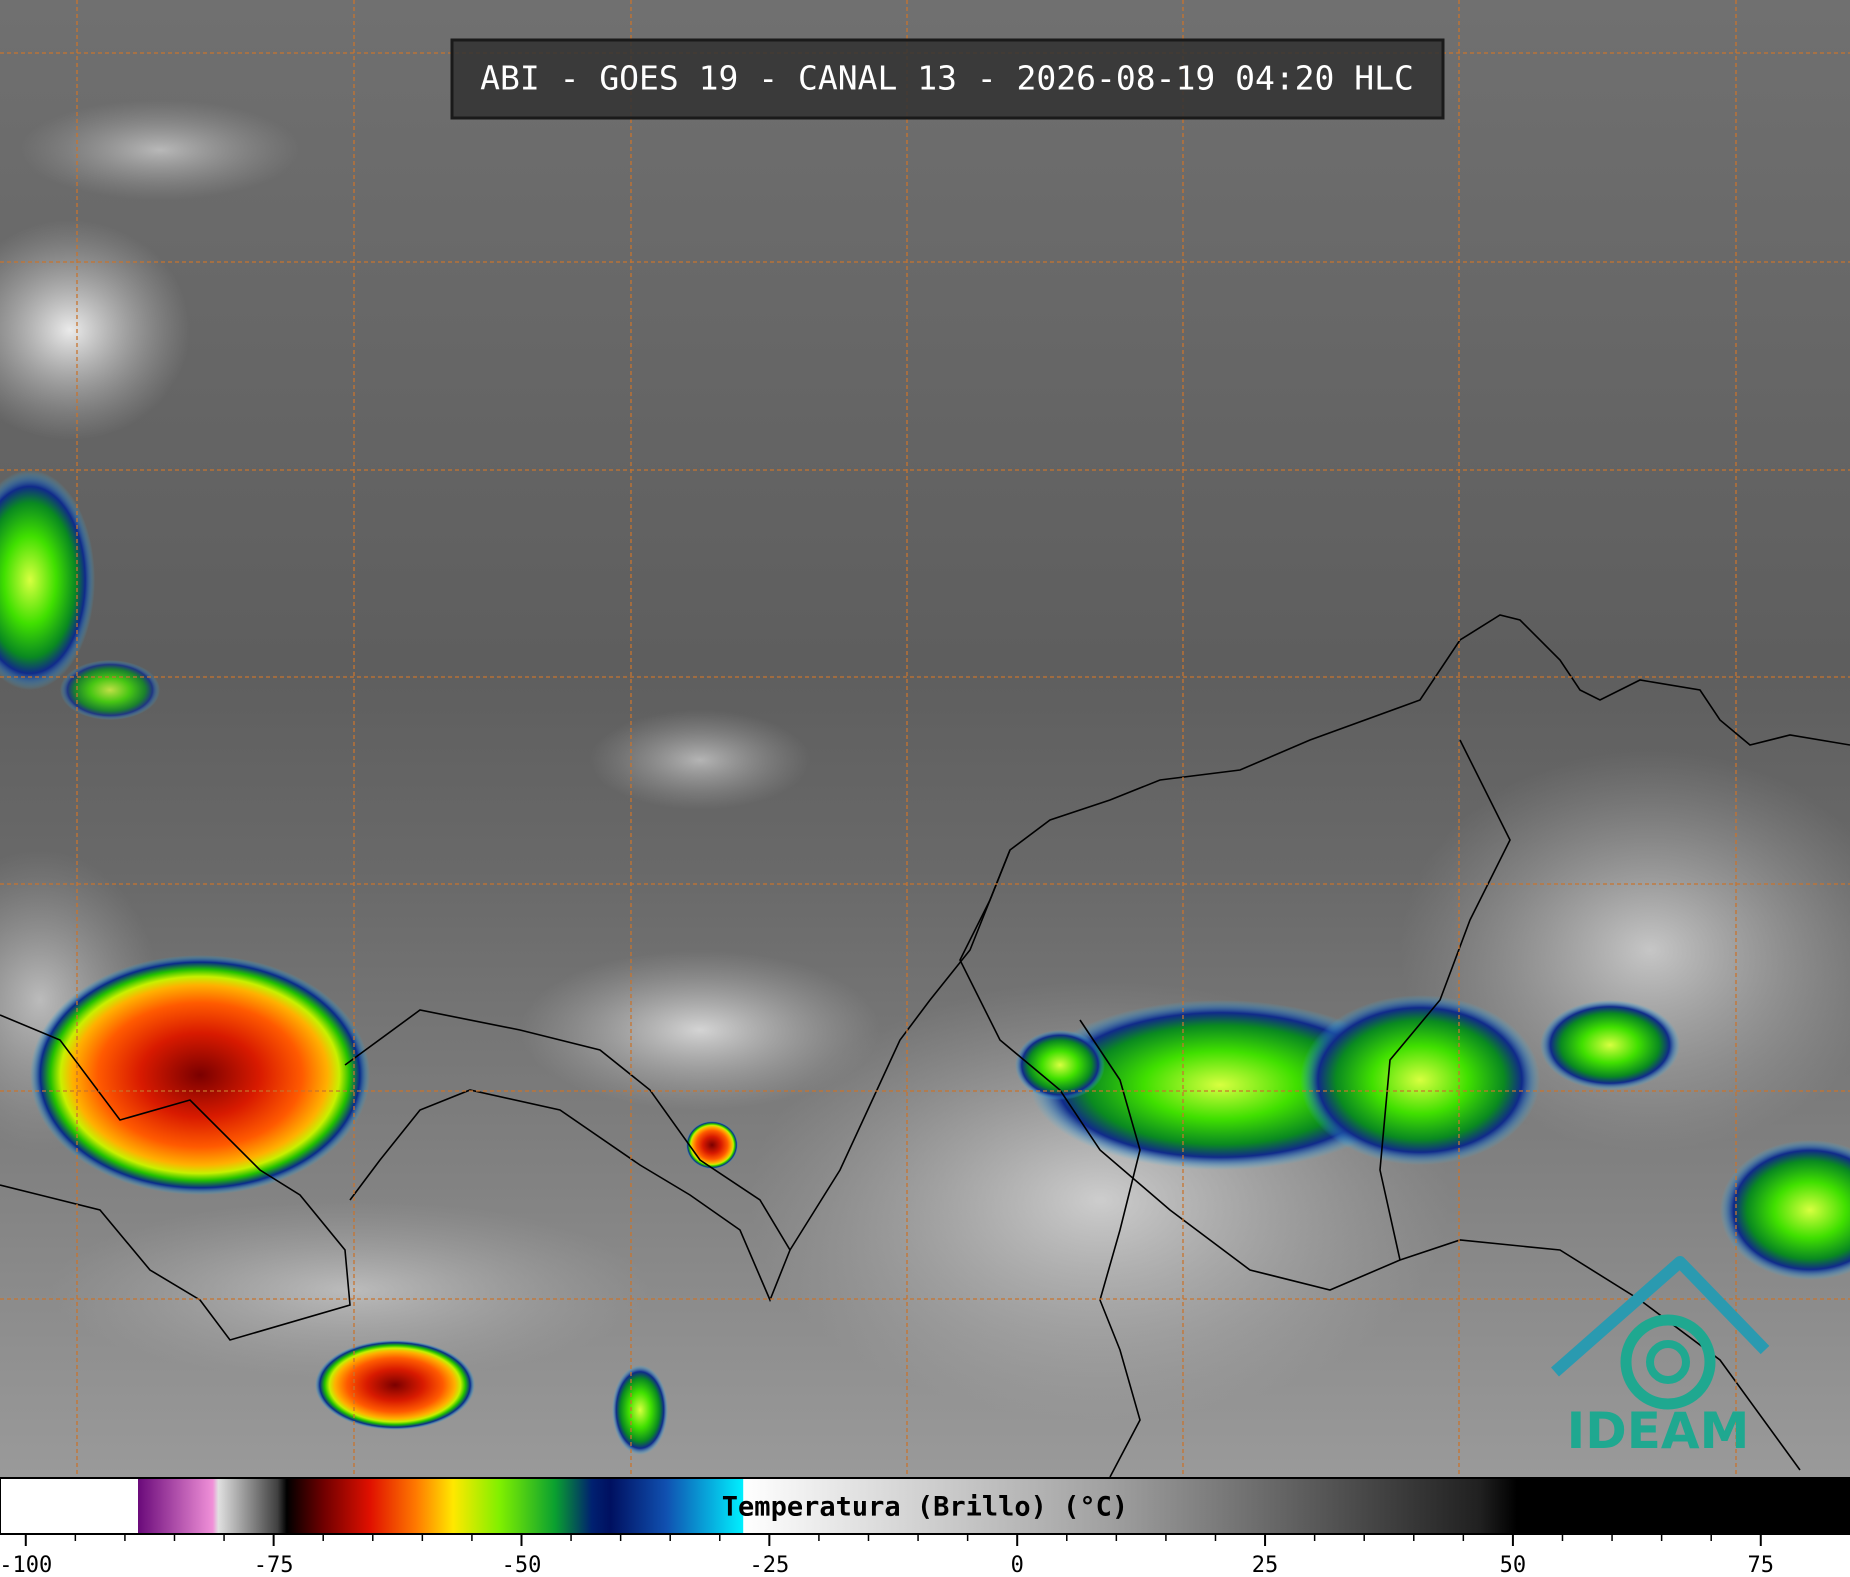  Describe the element at coordinates (69, 1506) in the screenshot. I see `colorbar-white` at that location.